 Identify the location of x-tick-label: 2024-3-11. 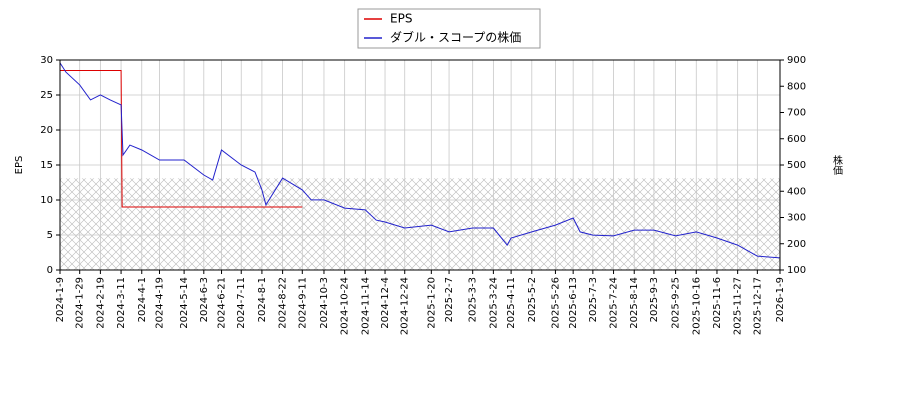
(121, 303).